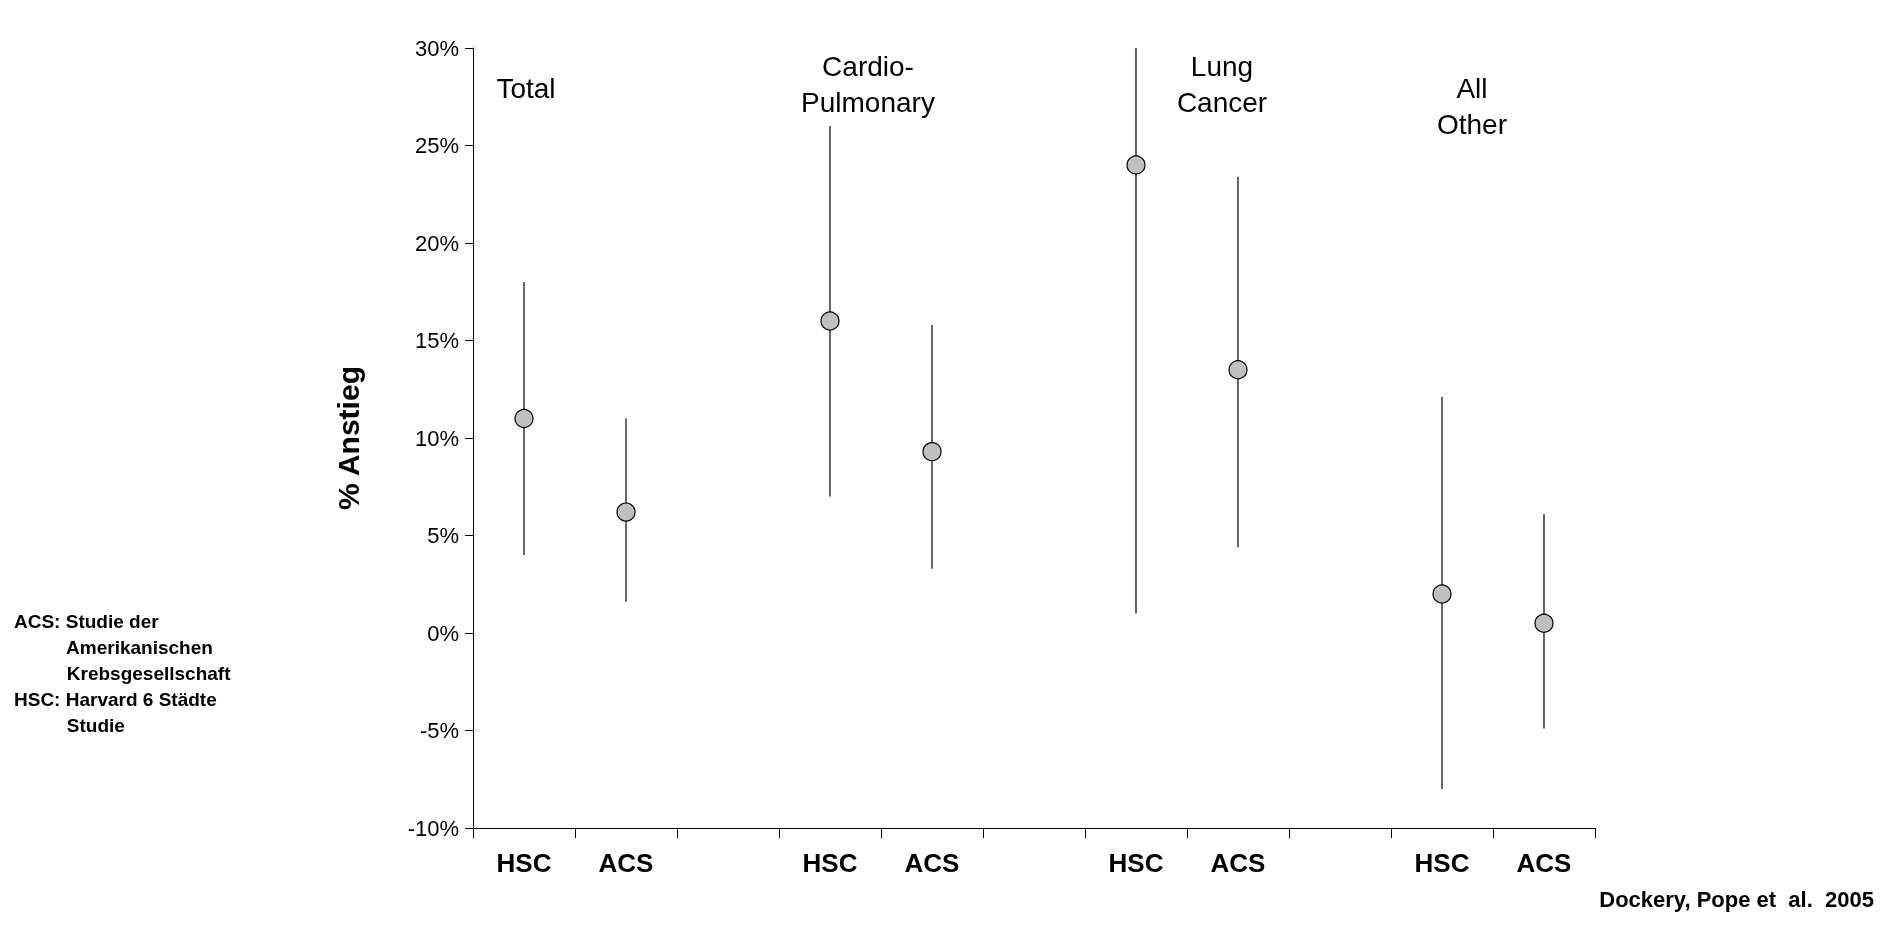 The height and width of the screenshot is (941, 1892). What do you see at coordinates (348, 438) in the screenshot?
I see `y-axis-title: % Anstieg` at bounding box center [348, 438].